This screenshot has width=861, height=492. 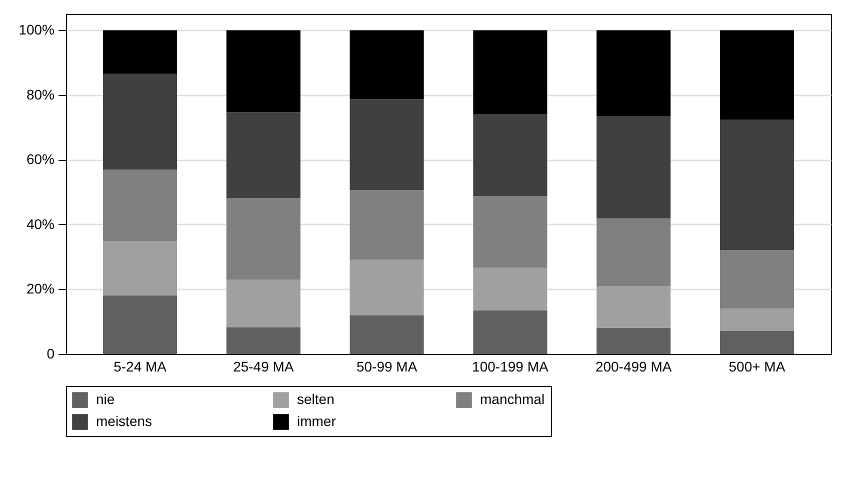 I want to click on y-tick-label: 60%, so click(x=40, y=159).